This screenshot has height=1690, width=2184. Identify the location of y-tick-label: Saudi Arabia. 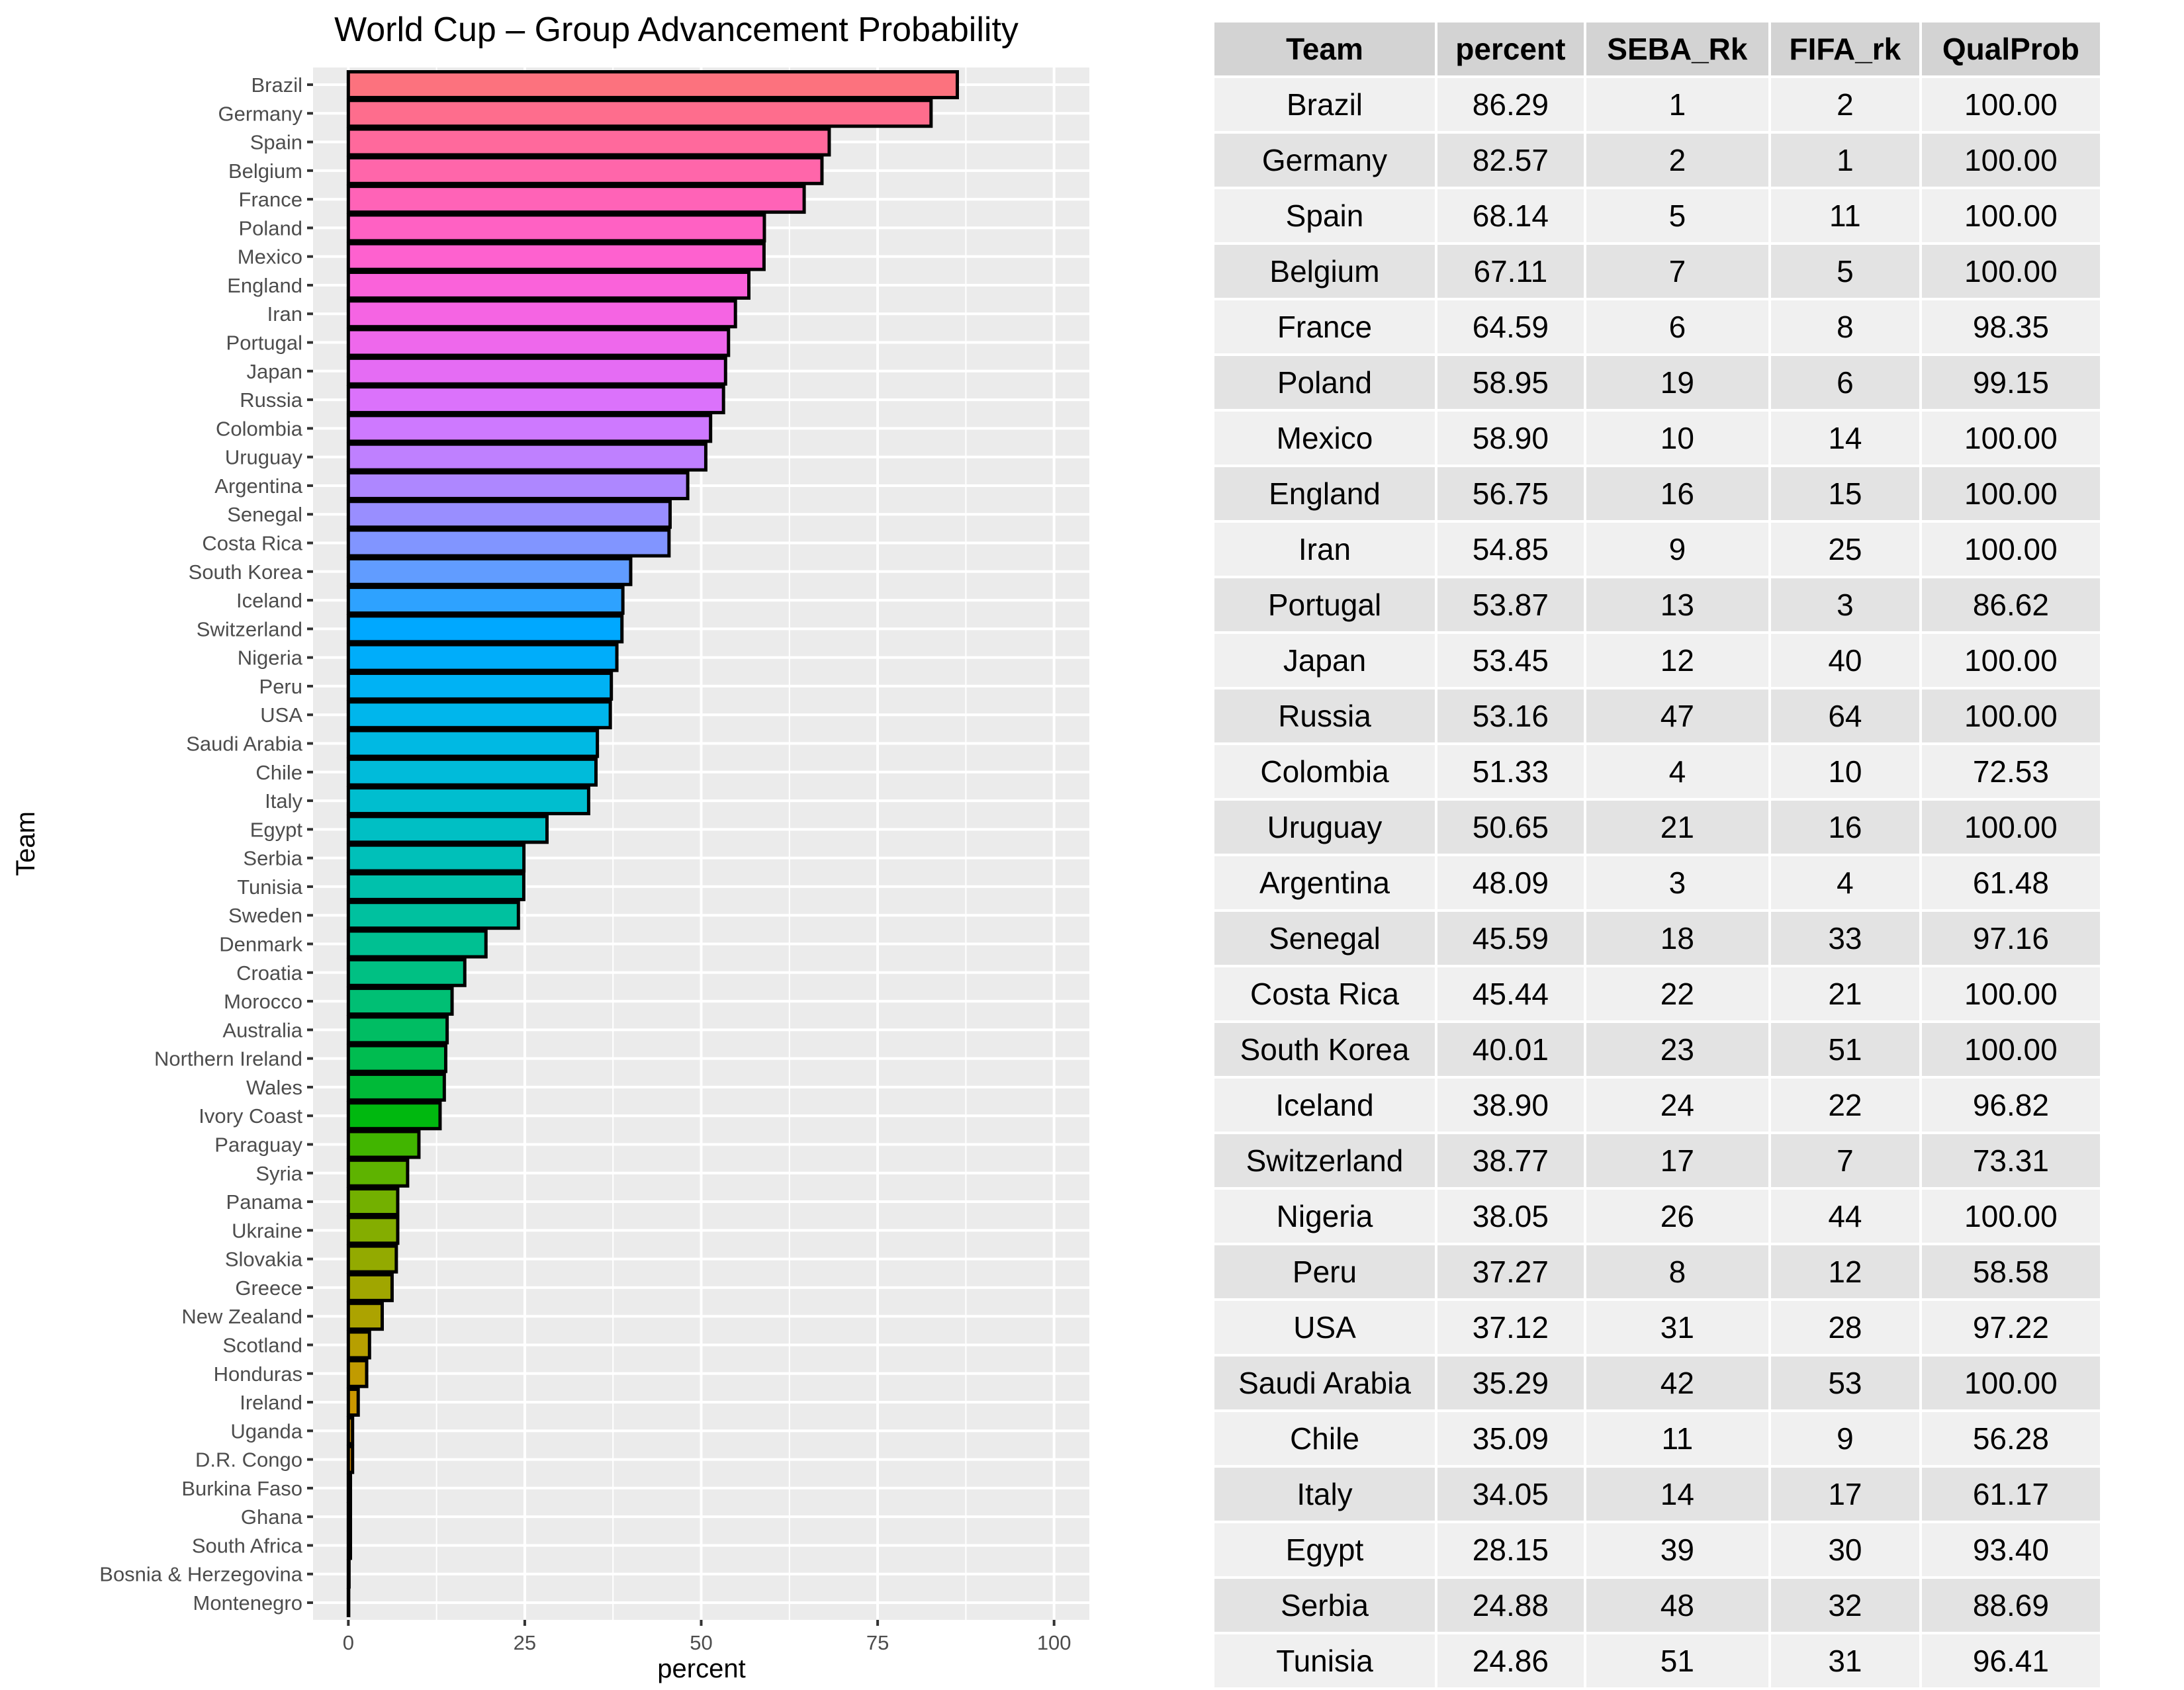
(245, 744).